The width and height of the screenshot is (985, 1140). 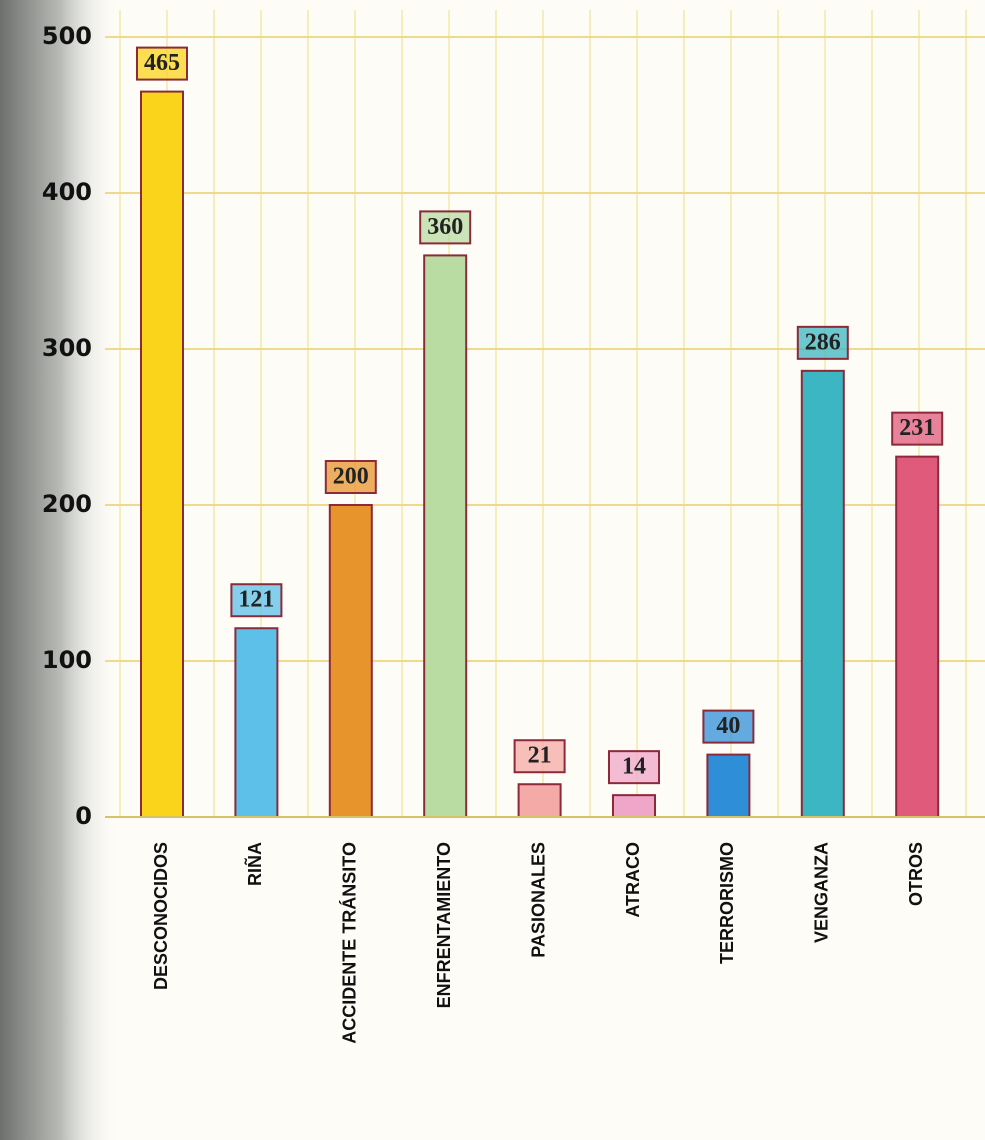 What do you see at coordinates (67, 192) in the screenshot?
I see `y-tick-label: 400` at bounding box center [67, 192].